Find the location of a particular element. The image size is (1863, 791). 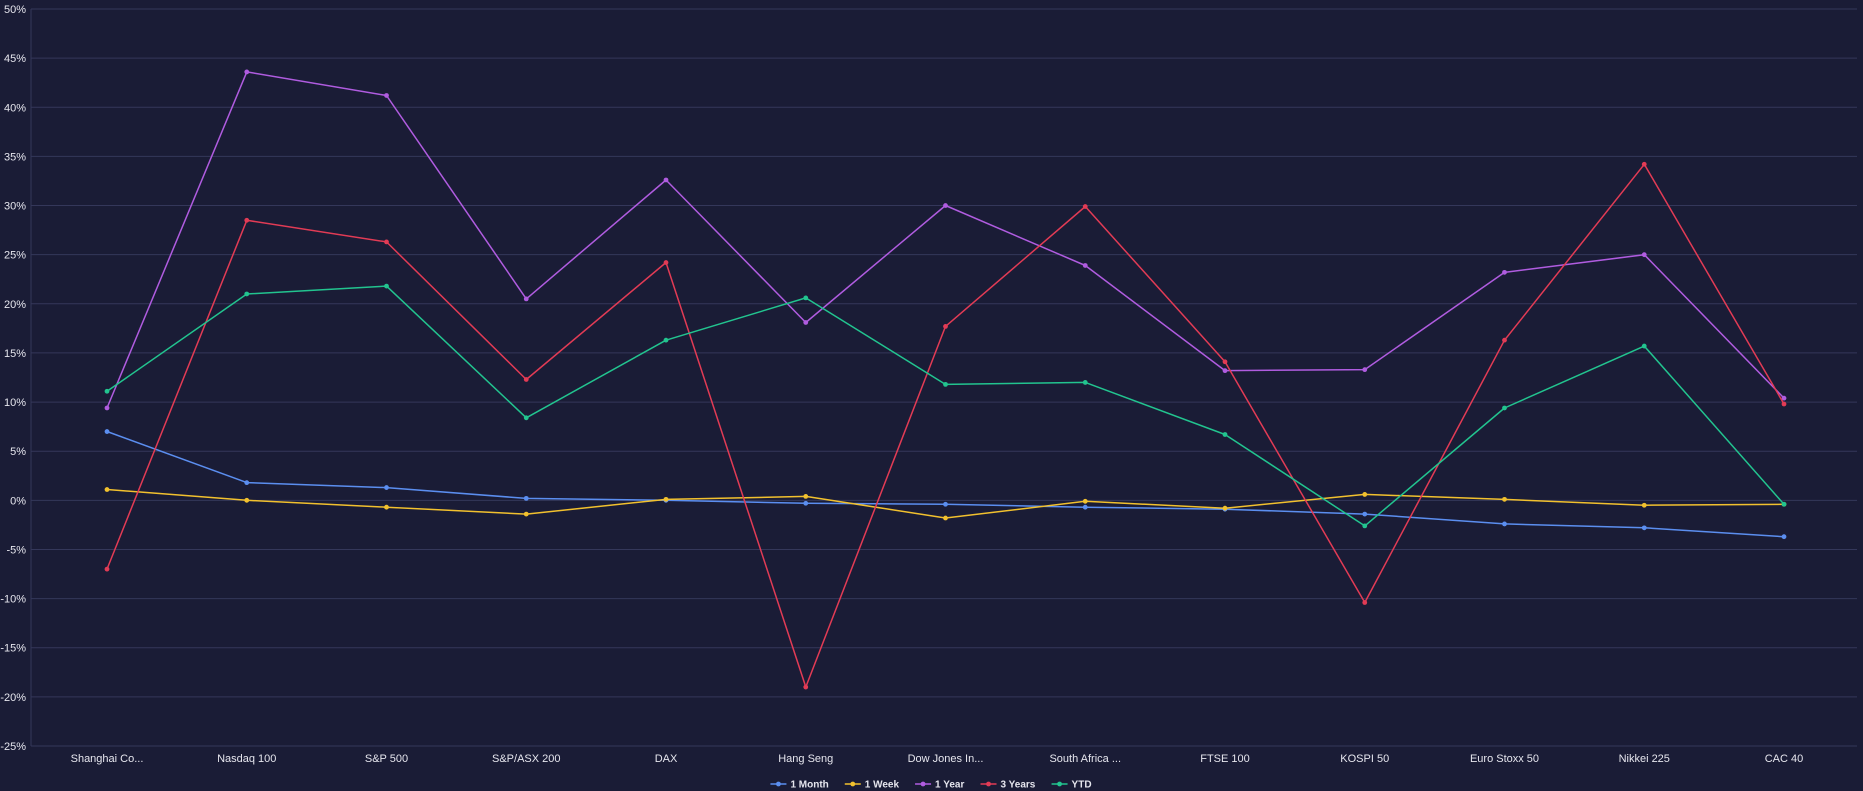

y-tick-label: -10% is located at coordinates (13, 600).